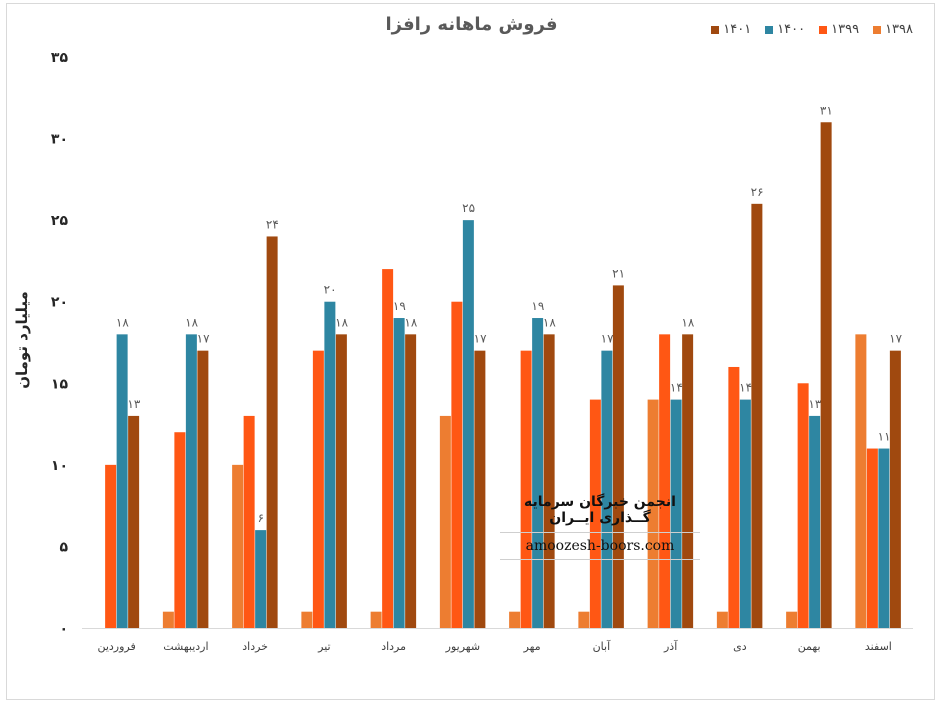  Describe the element at coordinates (884, 437) in the screenshot. I see `data-label: ۱۱` at that location.